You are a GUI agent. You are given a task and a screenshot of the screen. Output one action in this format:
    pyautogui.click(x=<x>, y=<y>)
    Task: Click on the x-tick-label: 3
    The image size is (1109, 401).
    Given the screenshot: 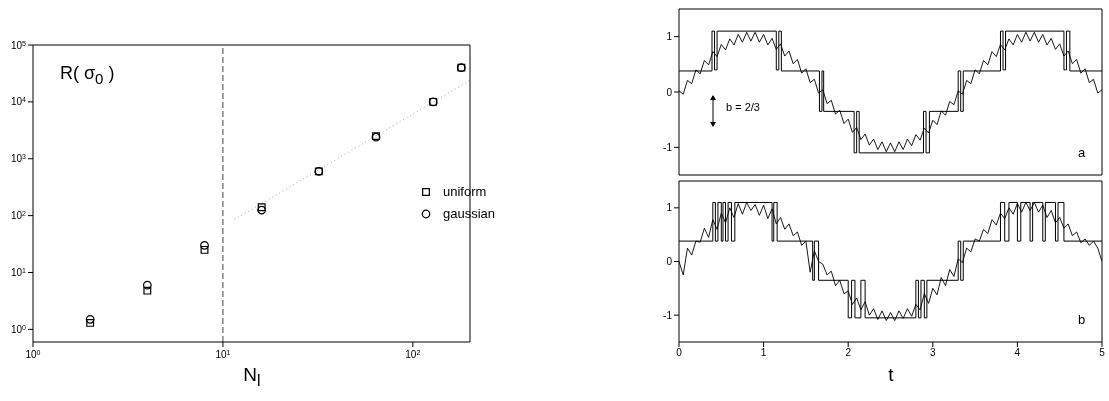 What is the action you would take?
    pyautogui.click(x=933, y=353)
    